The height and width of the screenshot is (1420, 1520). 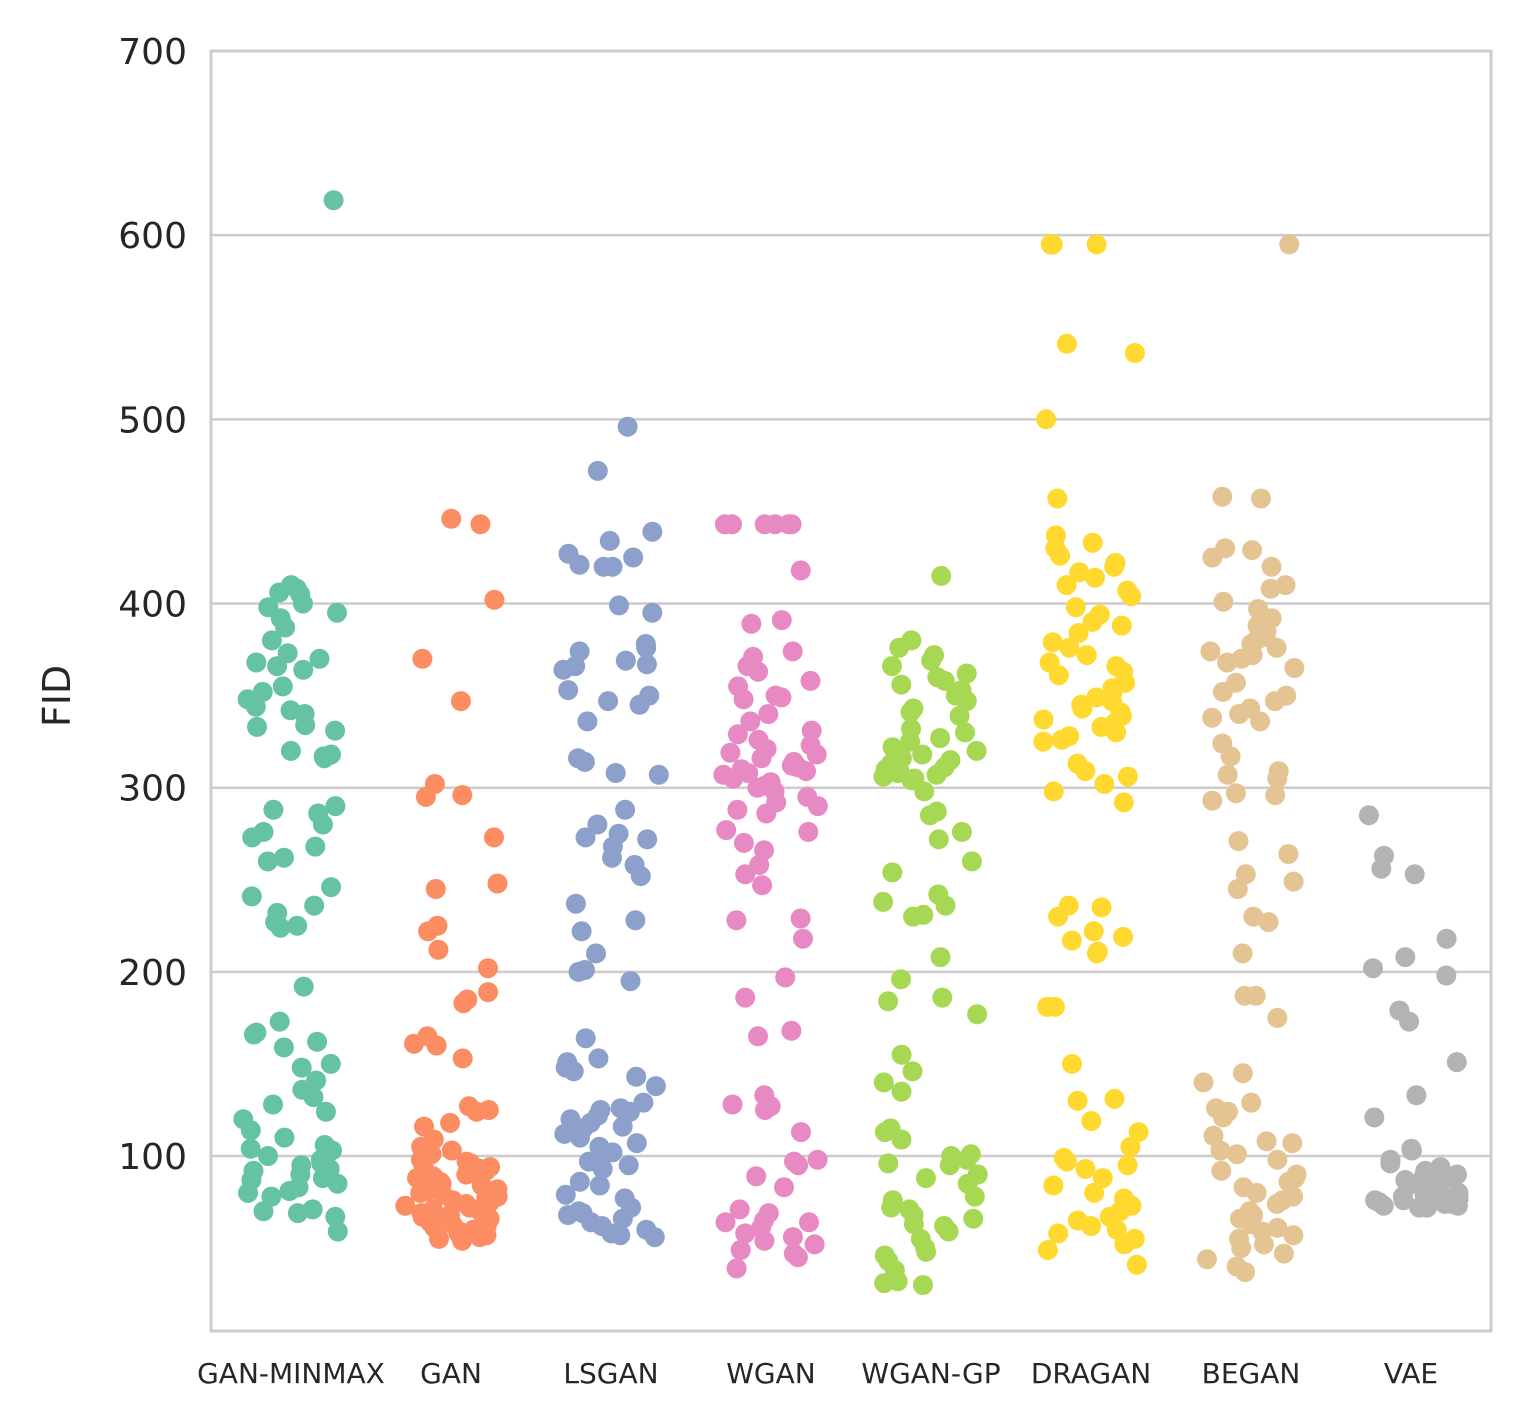 What do you see at coordinates (1251, 1373) in the screenshot?
I see `x-tick-label: BEGAN` at bounding box center [1251, 1373].